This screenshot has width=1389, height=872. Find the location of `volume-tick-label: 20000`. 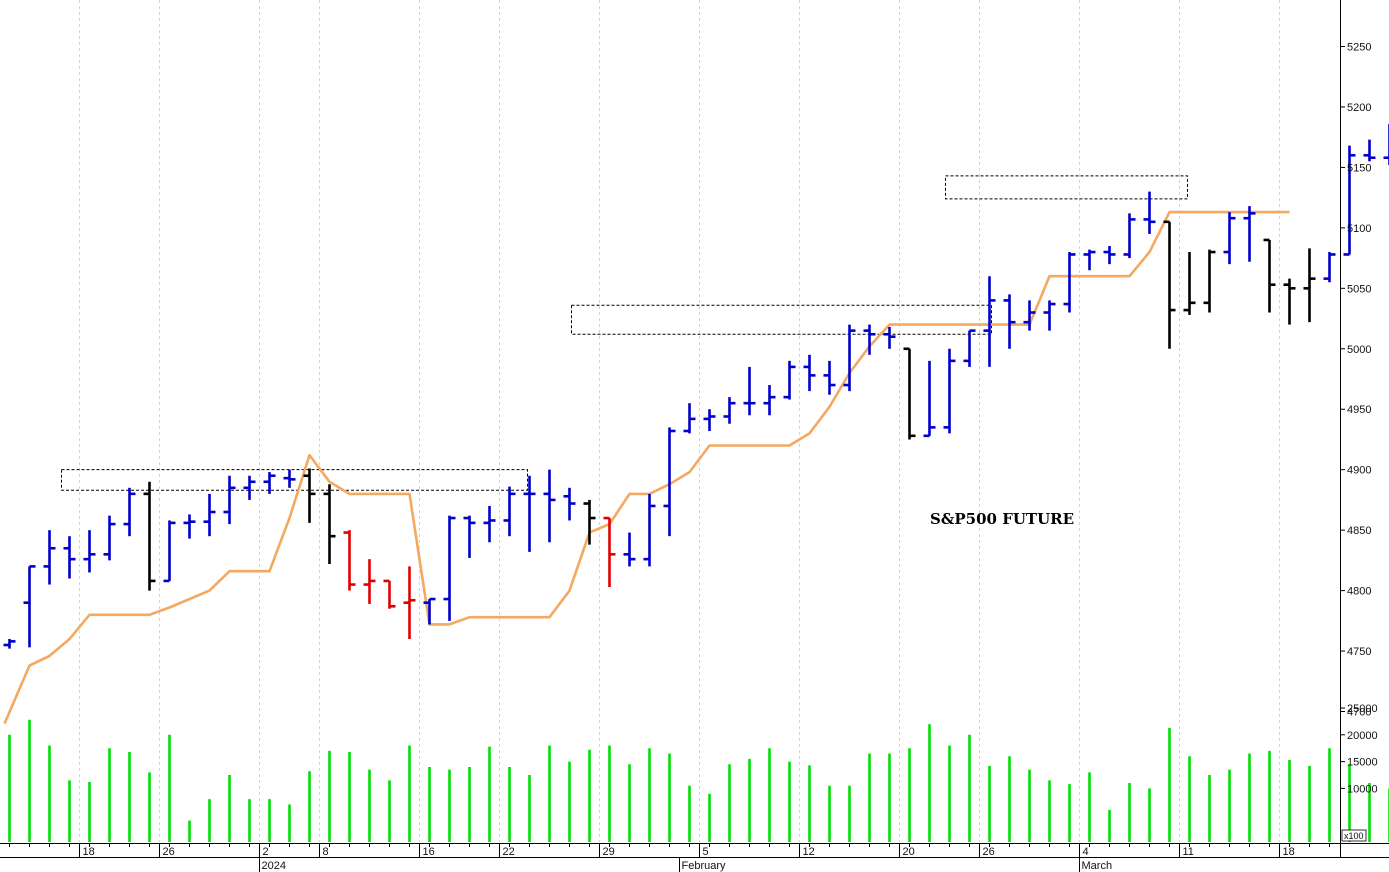

volume-tick-label: 20000 is located at coordinates (1362, 736).